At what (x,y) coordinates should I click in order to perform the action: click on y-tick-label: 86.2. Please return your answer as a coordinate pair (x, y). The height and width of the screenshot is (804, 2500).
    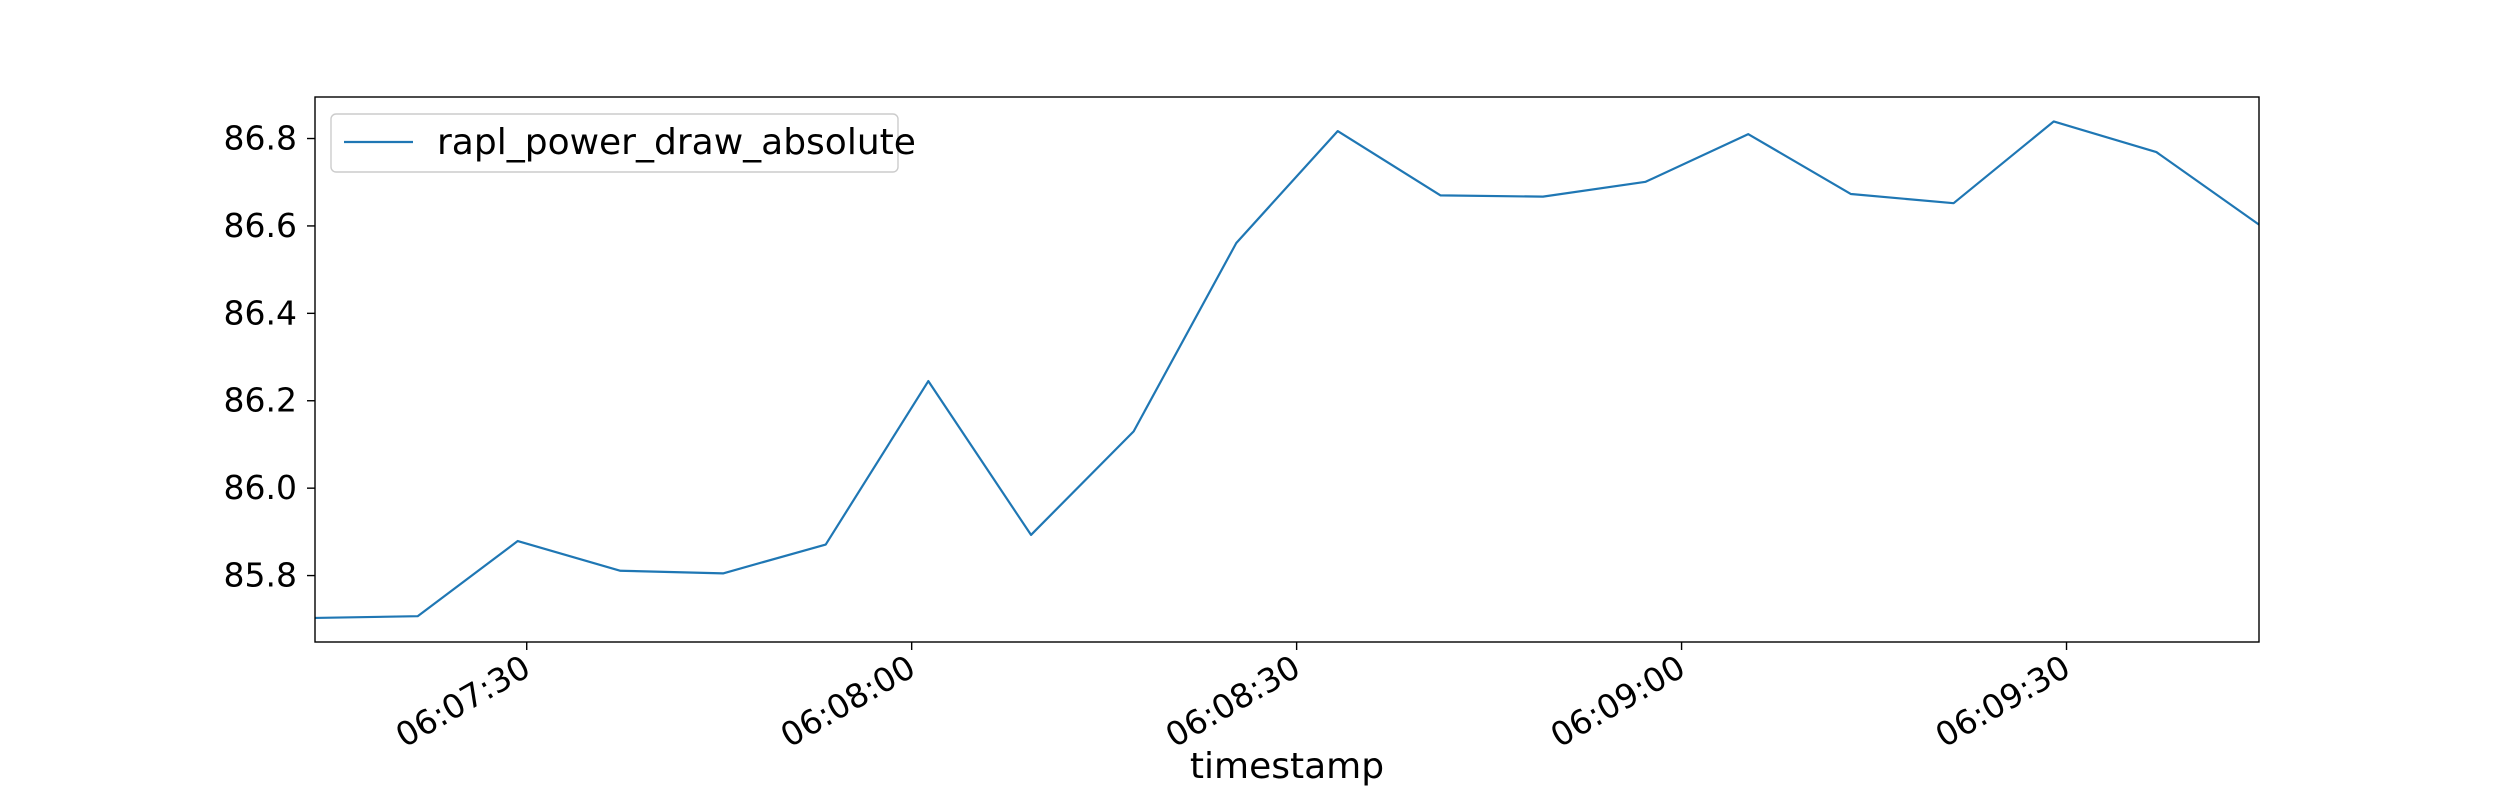
    Looking at the image, I should click on (260, 400).